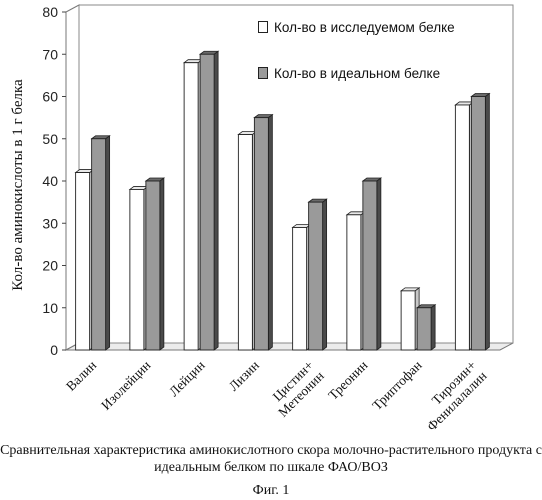 Image resolution: width=542 pixels, height=500 pixels. I want to click on x-tick-label-line: Треонин, so click(347, 380).